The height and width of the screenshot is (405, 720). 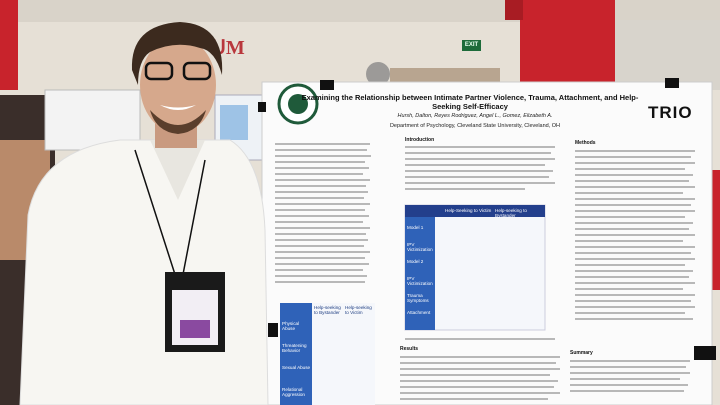 What do you see at coordinates (585, 143) in the screenshot?
I see `section-heading: Methods` at bounding box center [585, 143].